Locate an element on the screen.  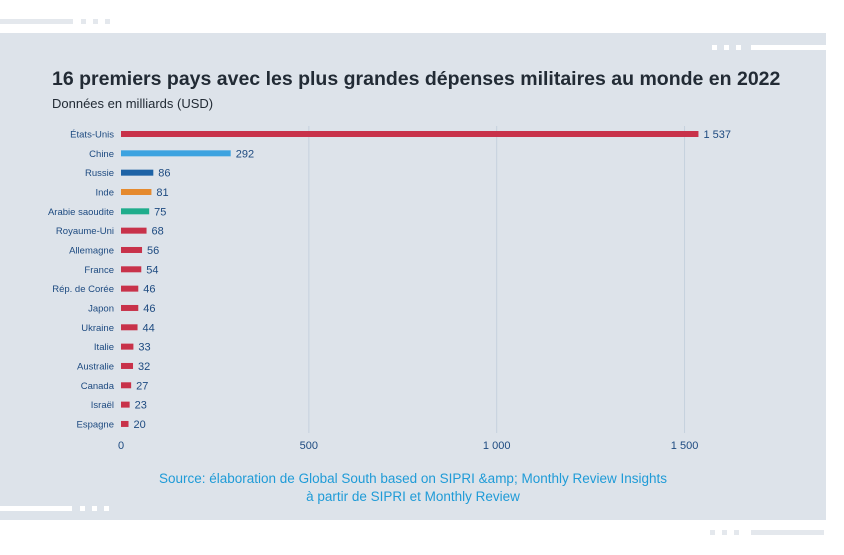
category-label: France is located at coordinates (99, 270).